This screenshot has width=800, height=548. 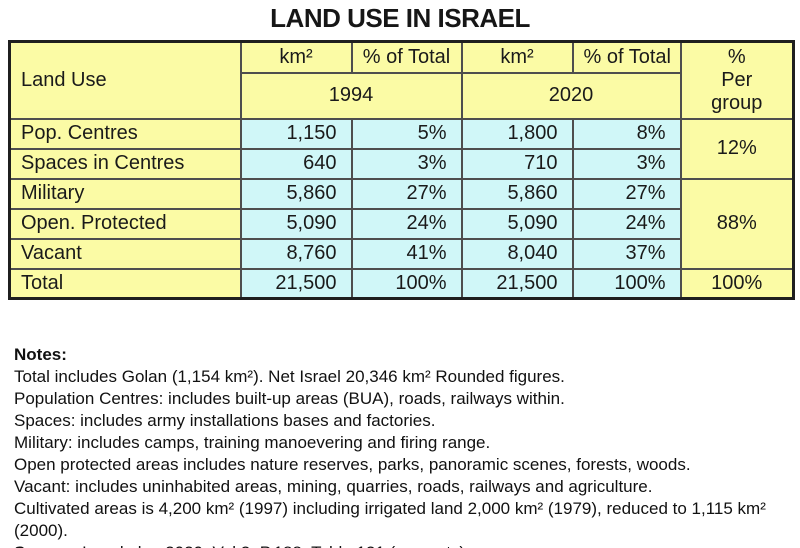 I want to click on km2-1994-value: 5,860, so click(x=296, y=193).